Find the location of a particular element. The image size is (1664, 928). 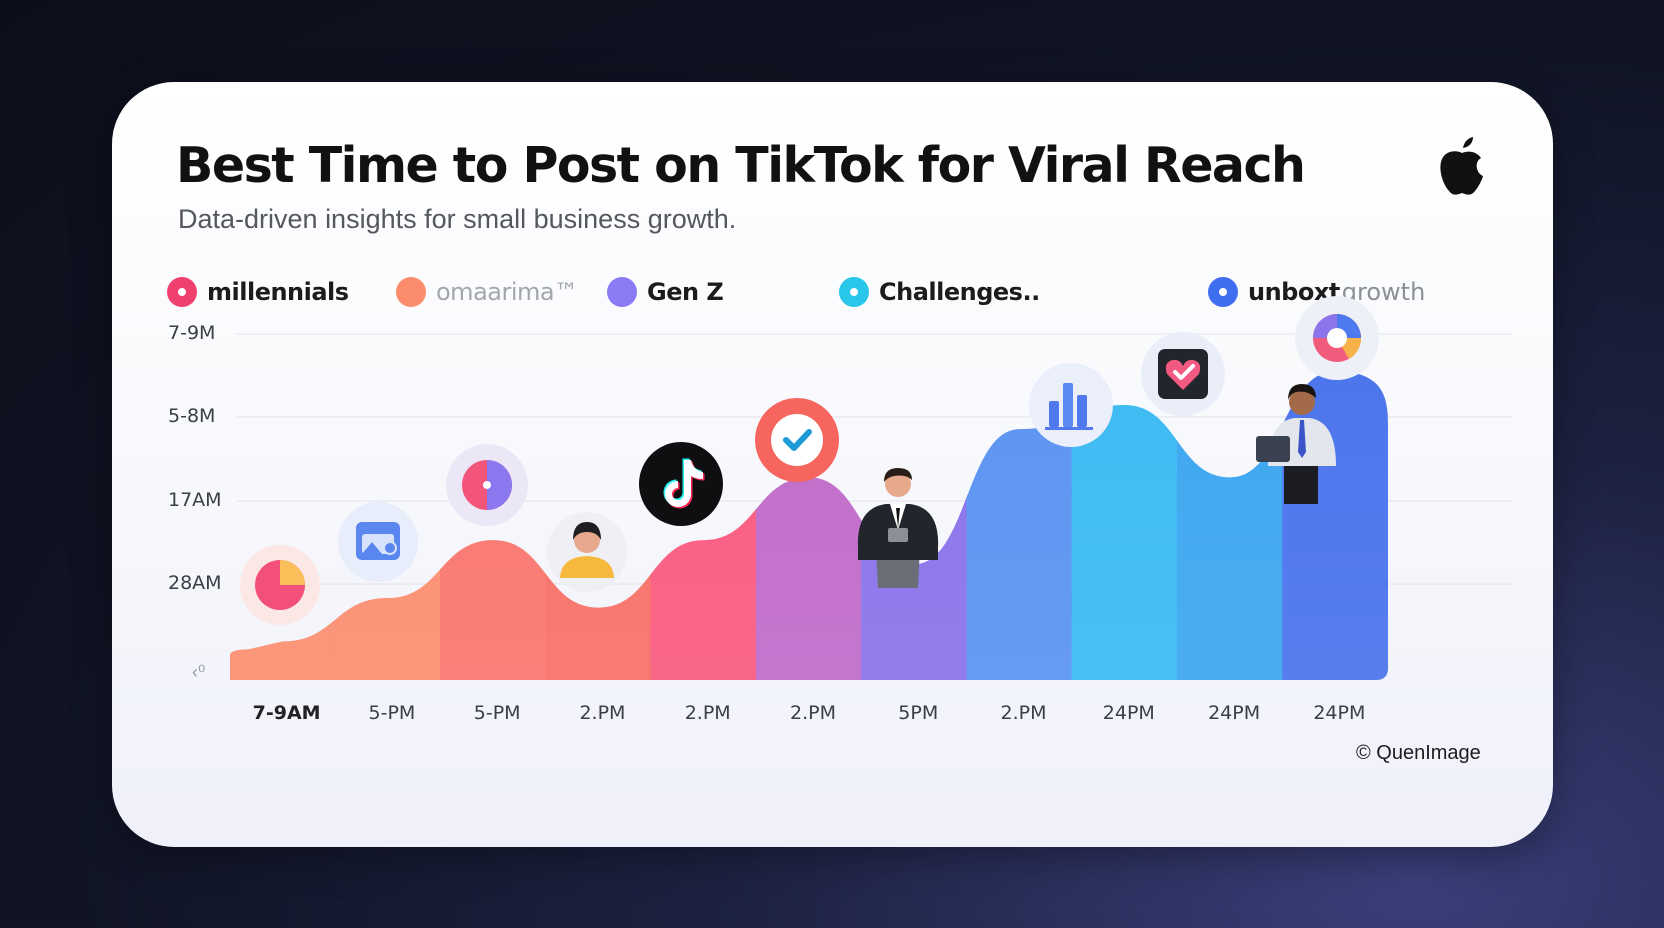

legend-label: omaarima™ is located at coordinates (507, 292).